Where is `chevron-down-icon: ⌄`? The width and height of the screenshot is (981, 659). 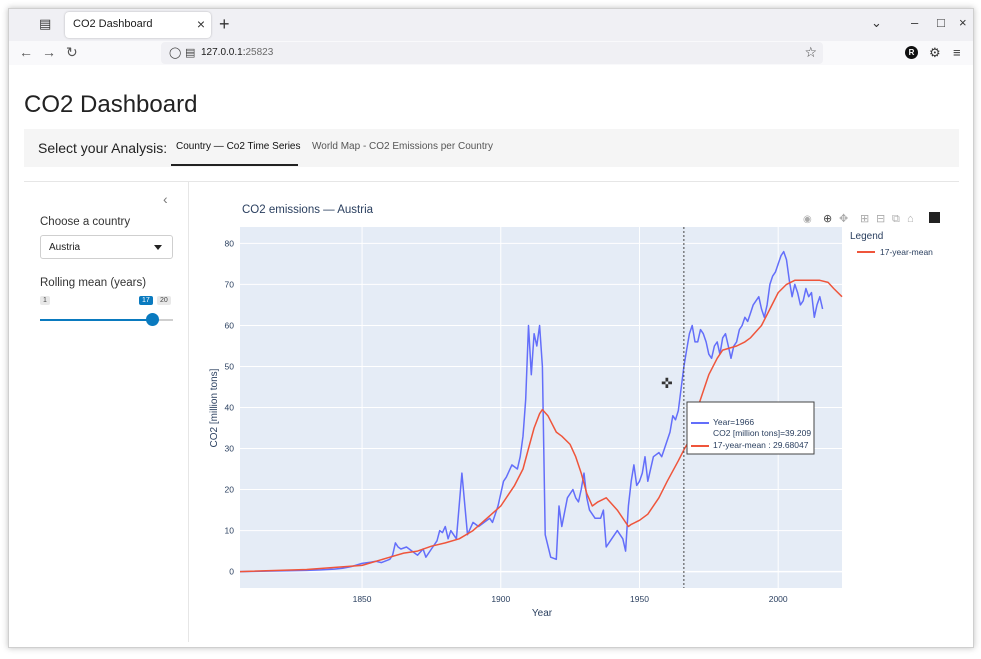 chevron-down-icon: ⌄ is located at coordinates (876, 22).